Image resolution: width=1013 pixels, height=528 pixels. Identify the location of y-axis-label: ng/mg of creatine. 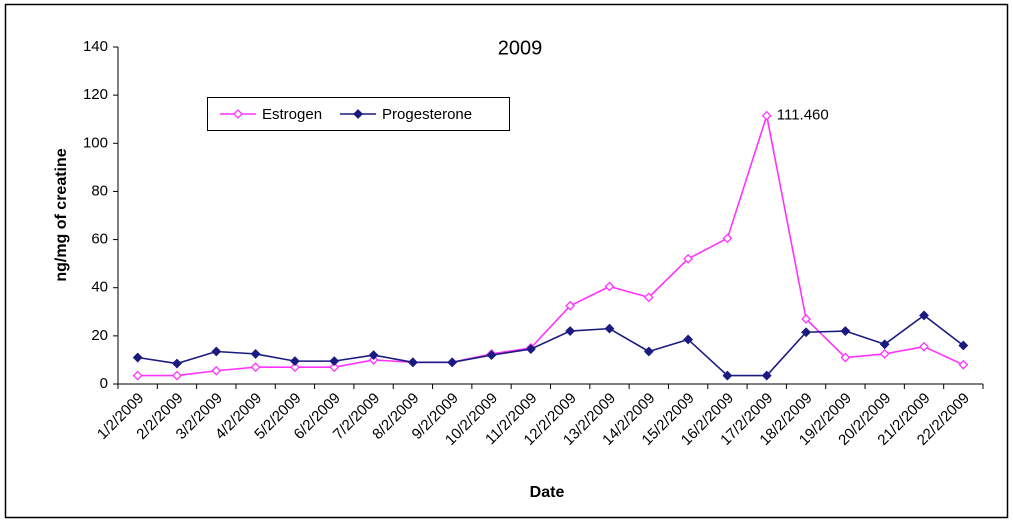
(61, 214).